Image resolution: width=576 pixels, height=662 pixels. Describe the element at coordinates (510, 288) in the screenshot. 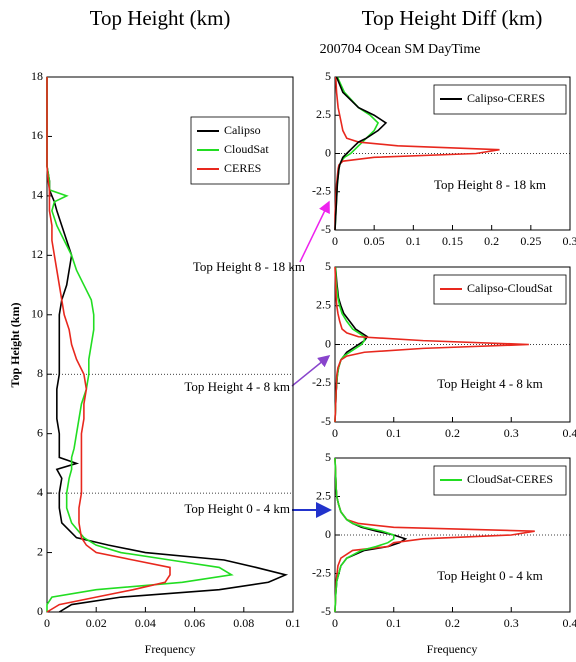

I see `legend-label: Calipso-CloudSat` at that location.